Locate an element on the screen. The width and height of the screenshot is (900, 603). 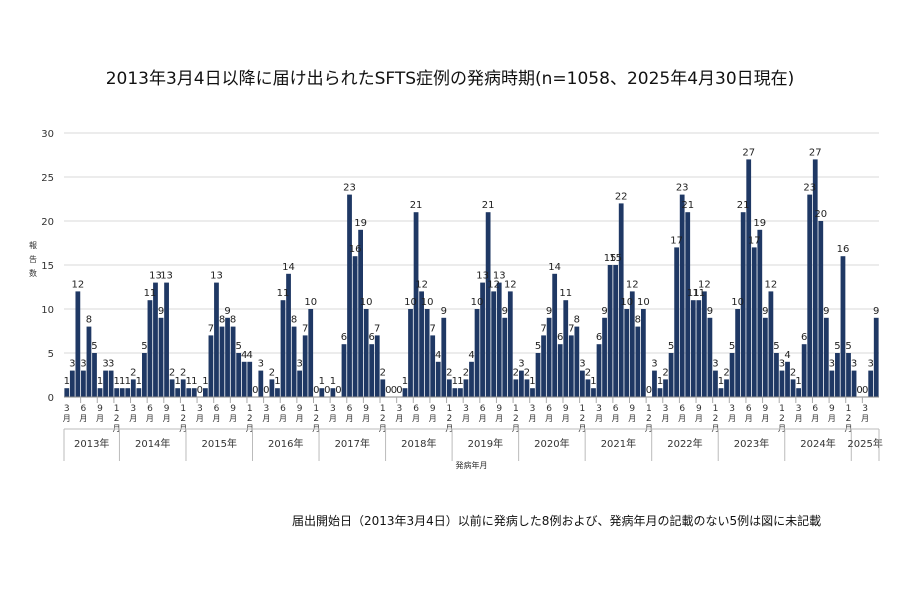
data-label: 13 is located at coordinates (166, 276).